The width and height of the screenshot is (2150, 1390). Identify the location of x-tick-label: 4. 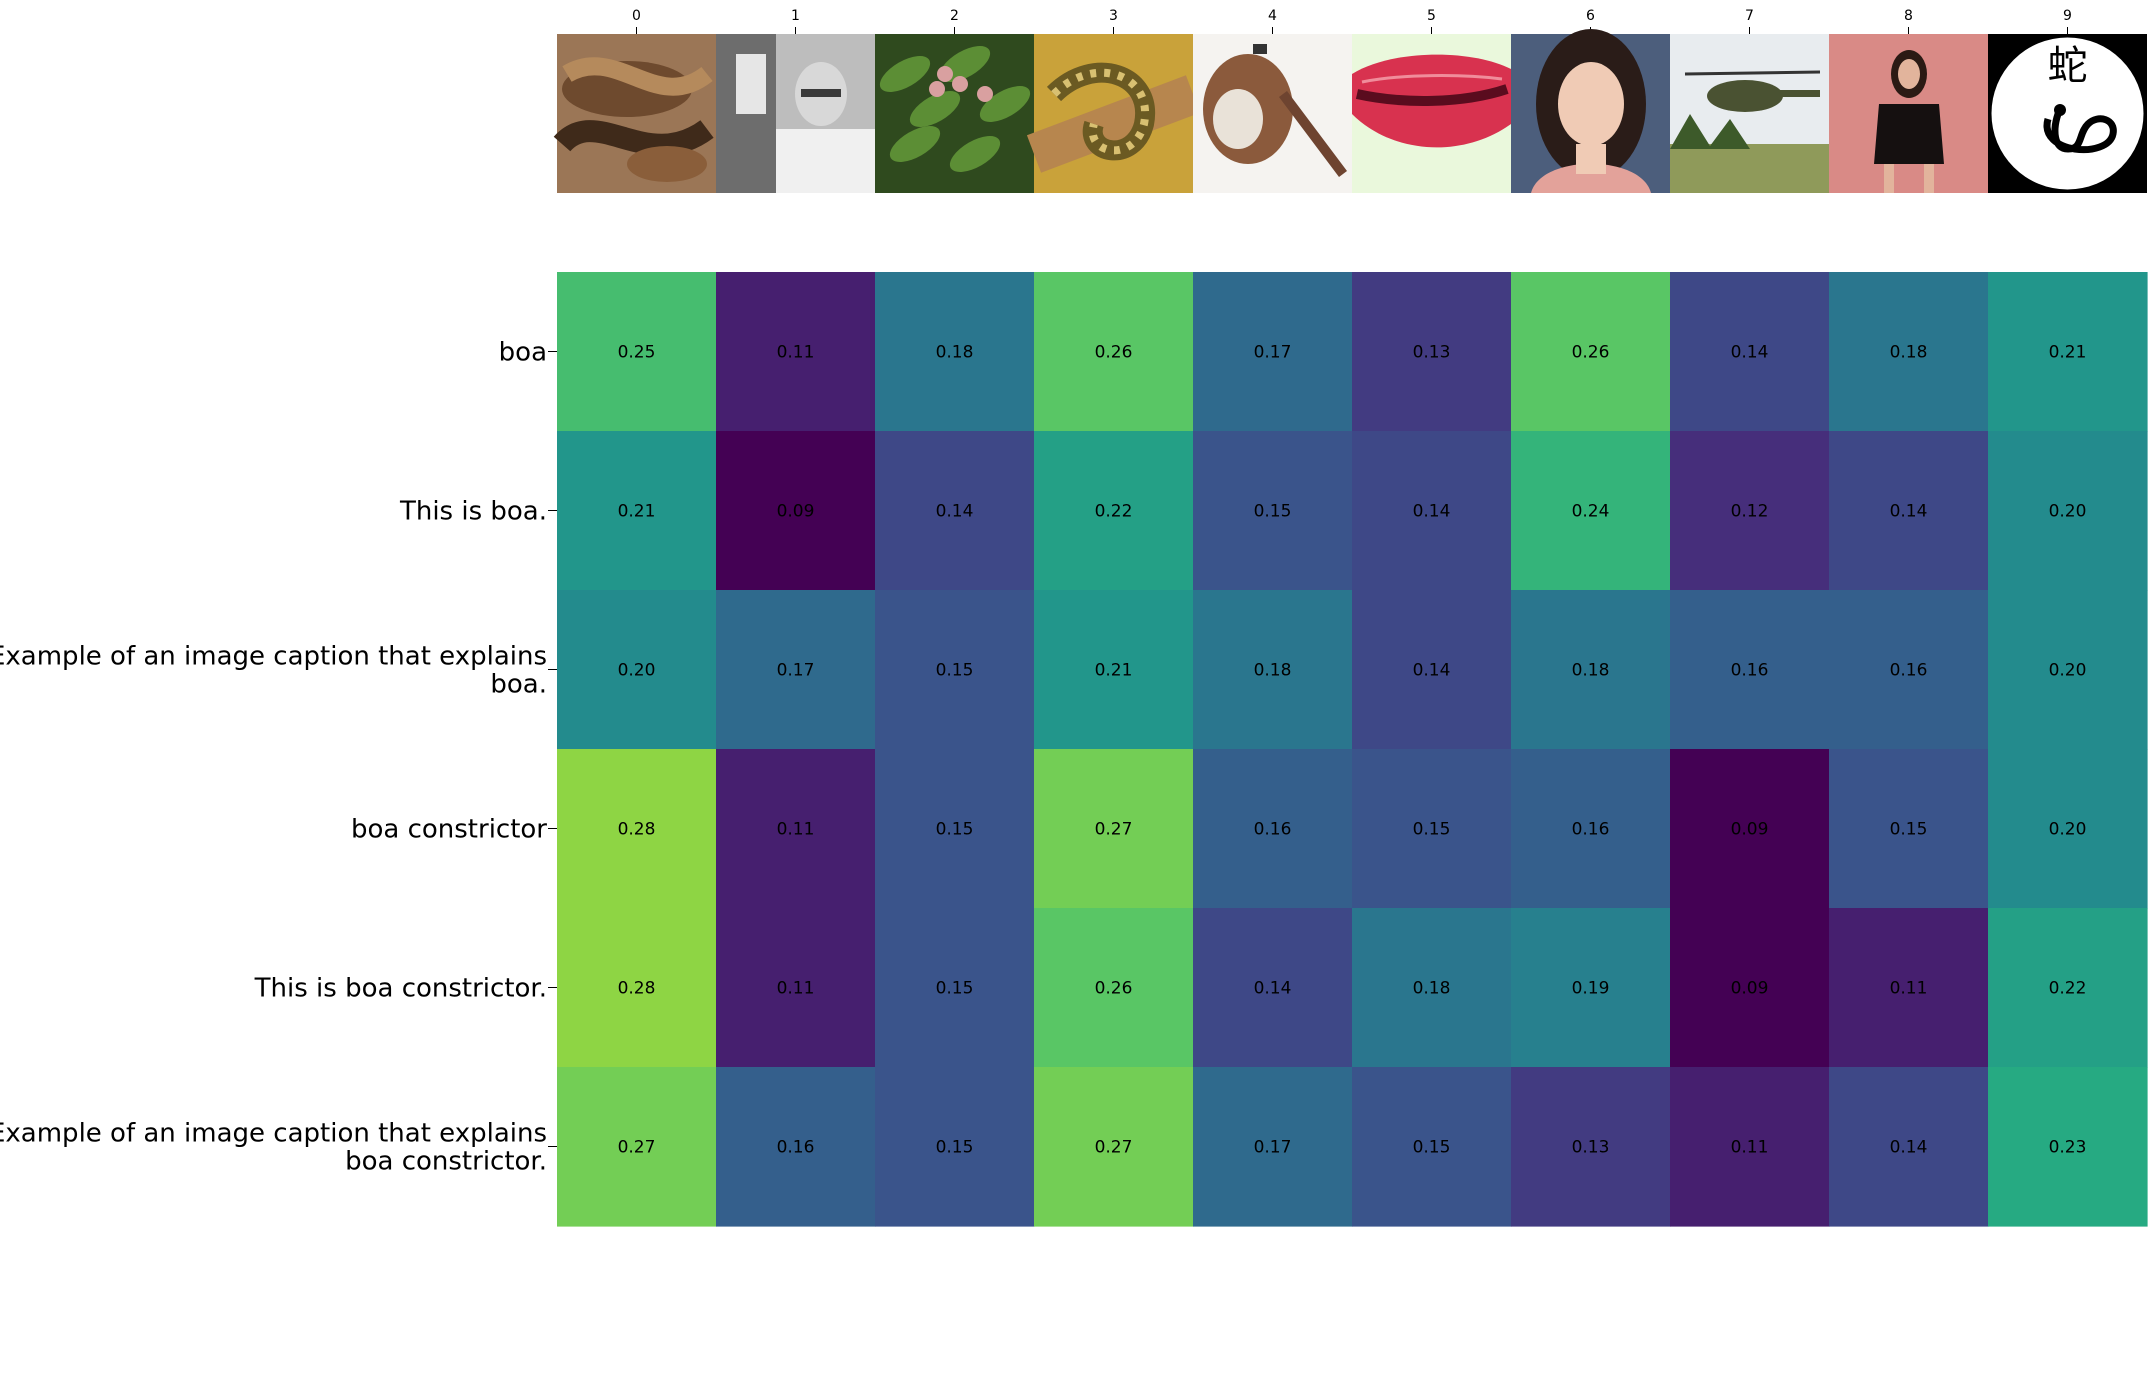
(1272, 16).